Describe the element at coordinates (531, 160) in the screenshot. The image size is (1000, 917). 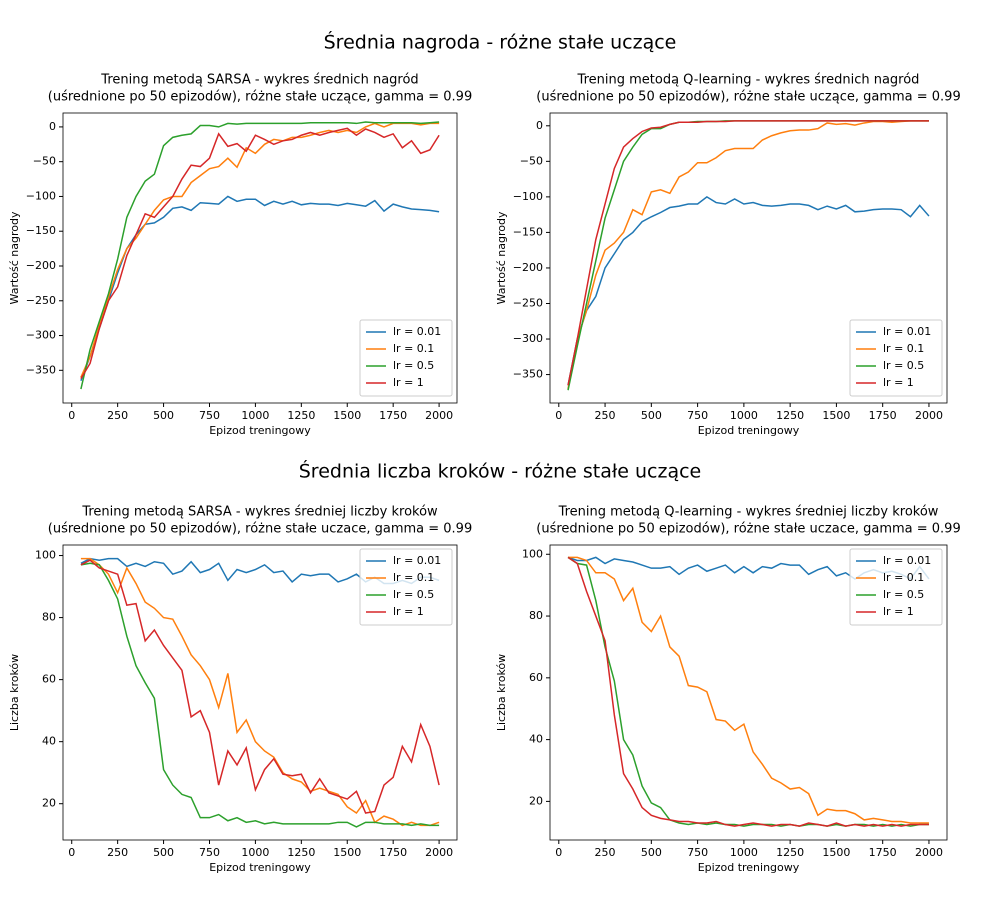
I see `y-tick-label: −50` at that location.